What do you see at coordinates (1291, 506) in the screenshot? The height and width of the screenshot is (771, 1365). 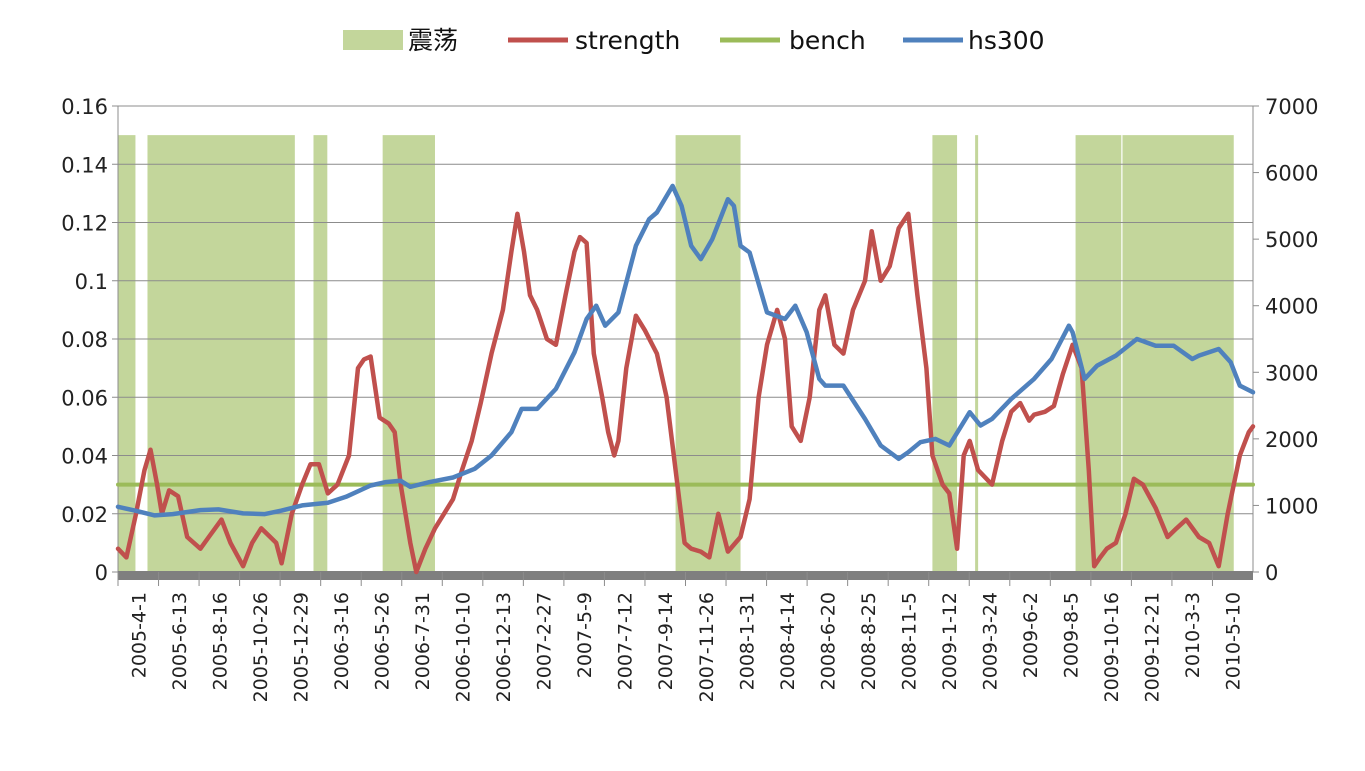 I see `y-right-tick-label: 1000` at bounding box center [1291, 506].